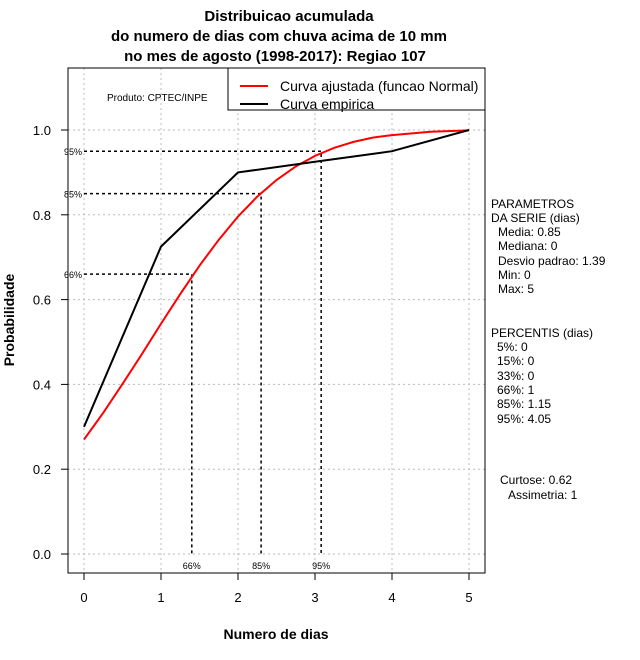 The width and height of the screenshot is (640, 660). Describe the element at coordinates (9, 320) in the screenshot. I see `y-axis-label: Probabilidade` at that location.